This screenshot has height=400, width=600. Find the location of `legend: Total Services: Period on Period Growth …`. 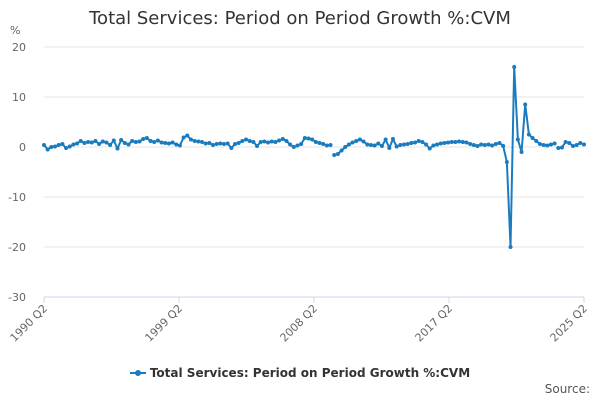

legend: Total Services: Period on Period Growth … is located at coordinates (300, 373).